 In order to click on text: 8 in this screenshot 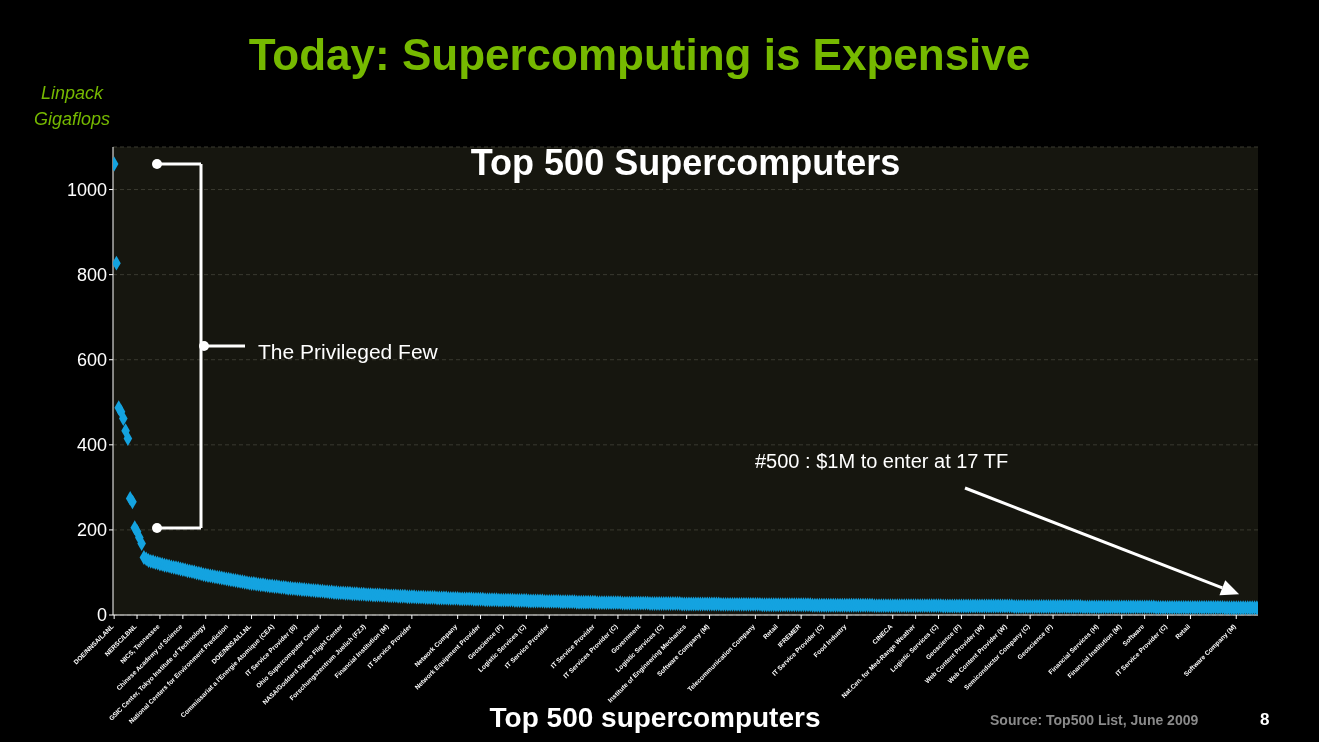, I will do `click(1265, 720)`.